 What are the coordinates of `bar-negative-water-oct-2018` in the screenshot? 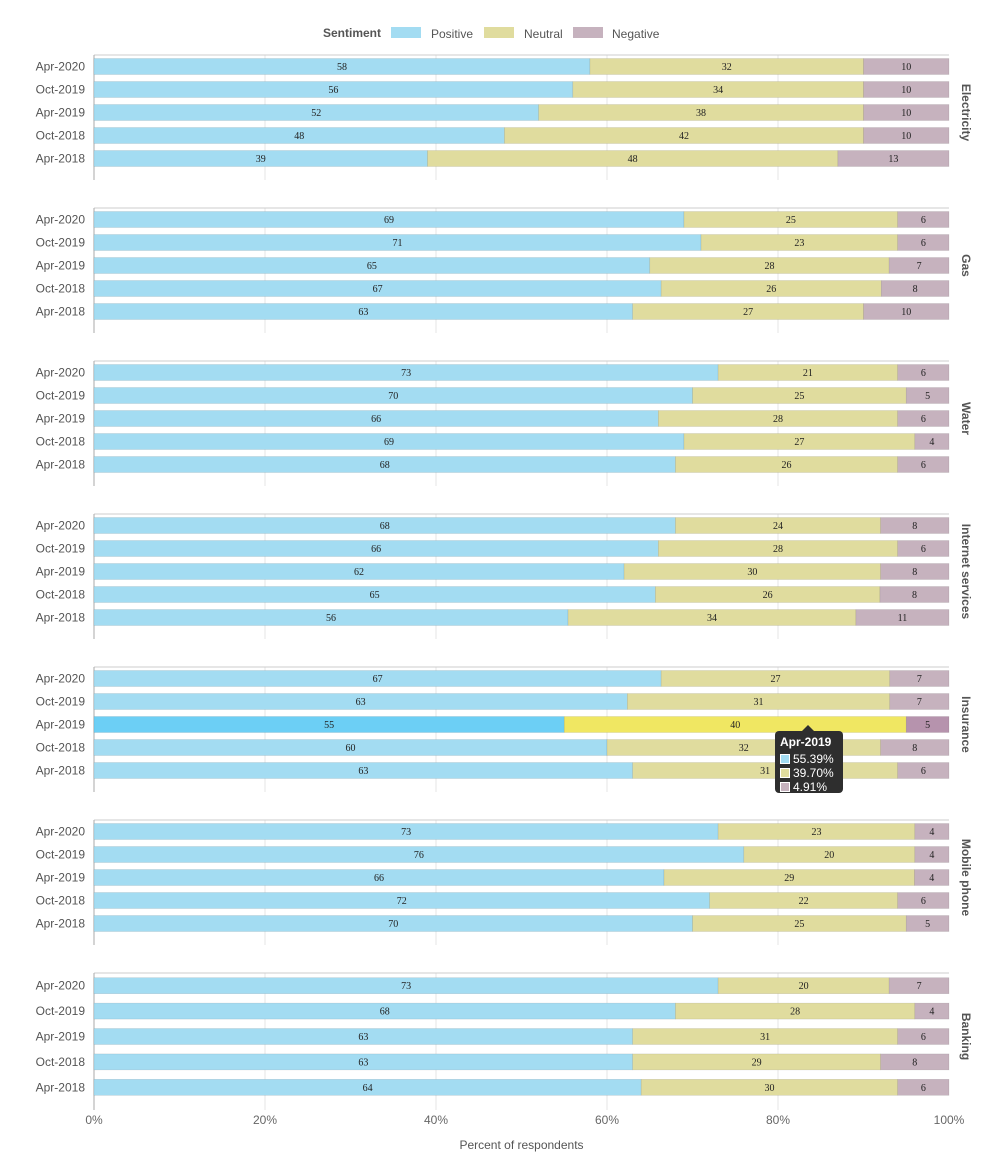 It's located at (932, 441).